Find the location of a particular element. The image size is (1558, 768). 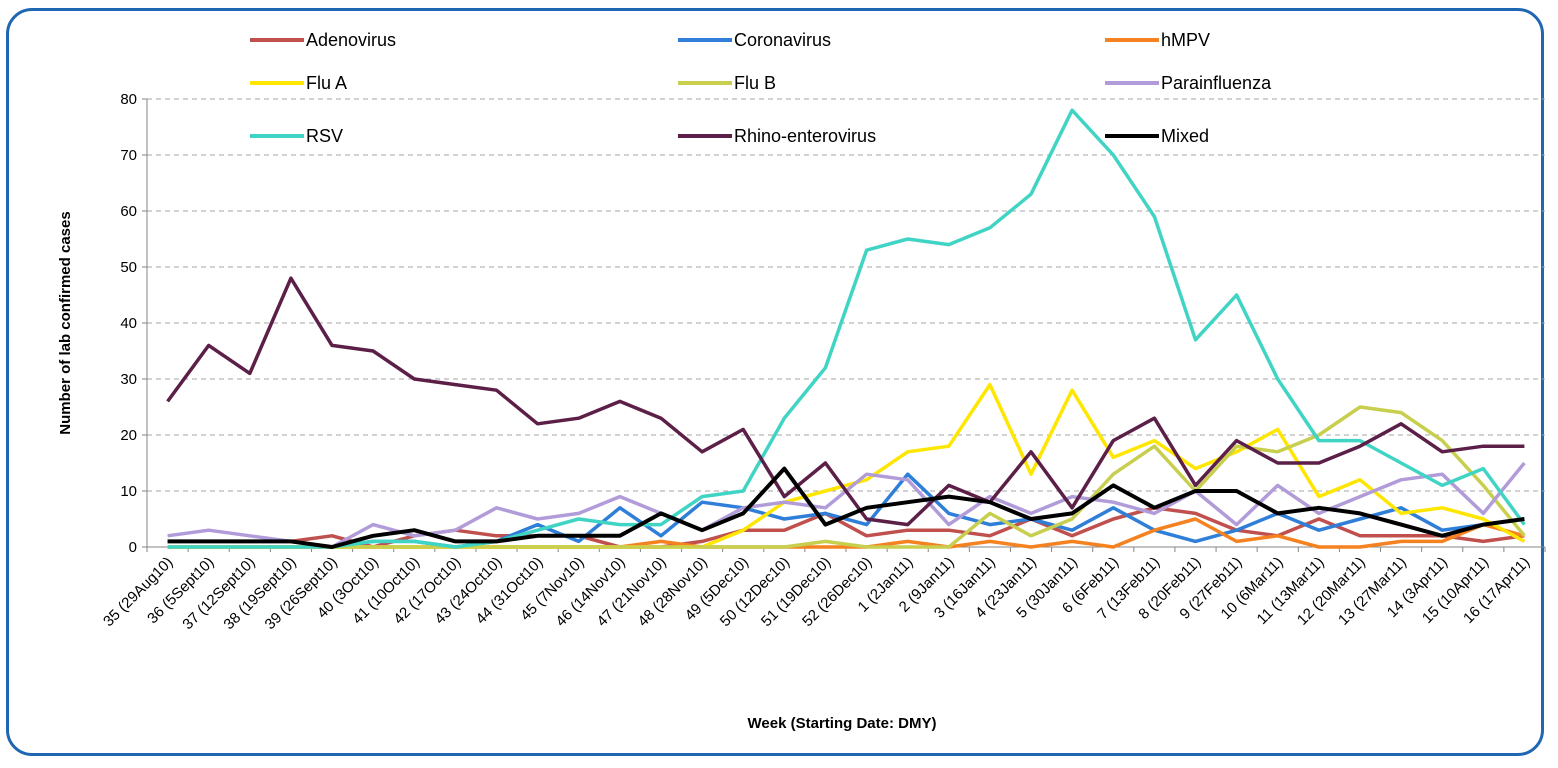

y-tick-labels: 0 10 20 30 40 50 60 70 80 is located at coordinates (128, 323).